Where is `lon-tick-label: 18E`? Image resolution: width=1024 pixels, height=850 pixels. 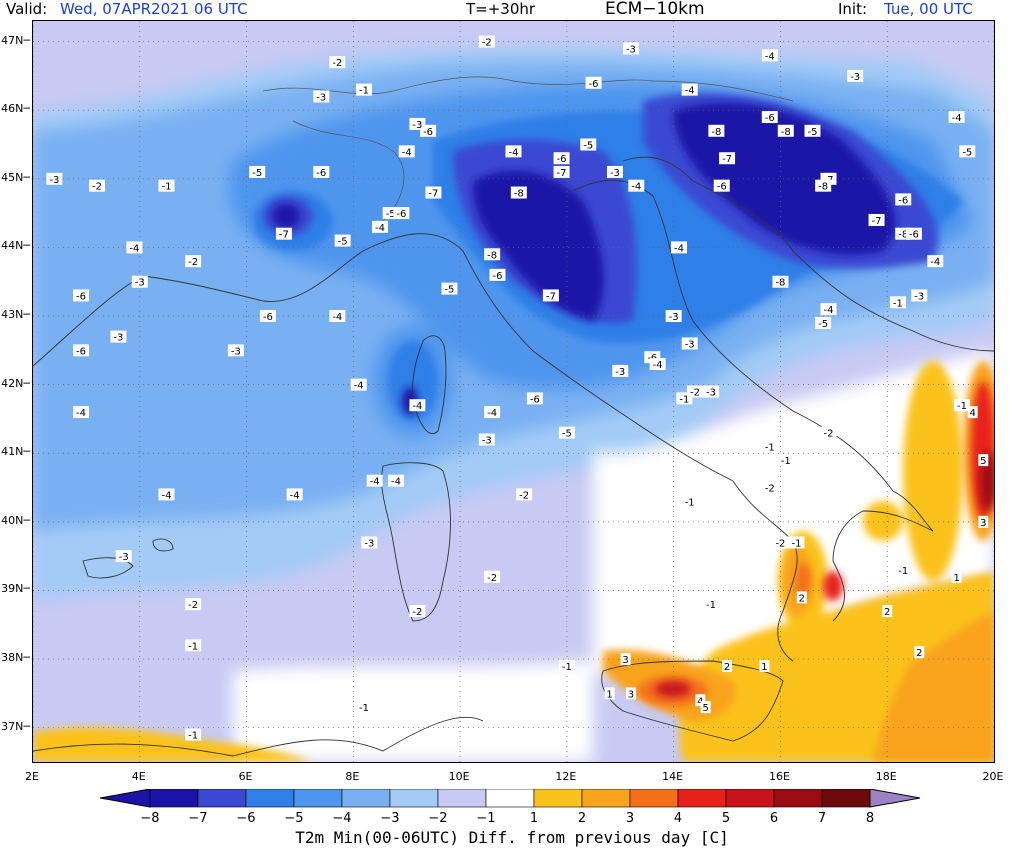
lon-tick-label: 18E is located at coordinates (886, 776).